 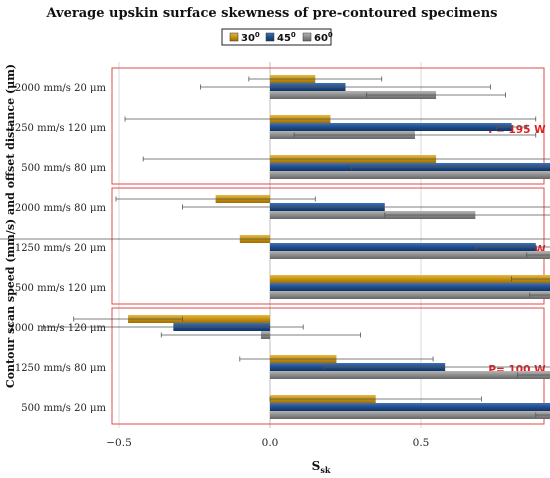 I want to click on category-label: 2000 mm/s 80 μm, so click(x=61, y=208).